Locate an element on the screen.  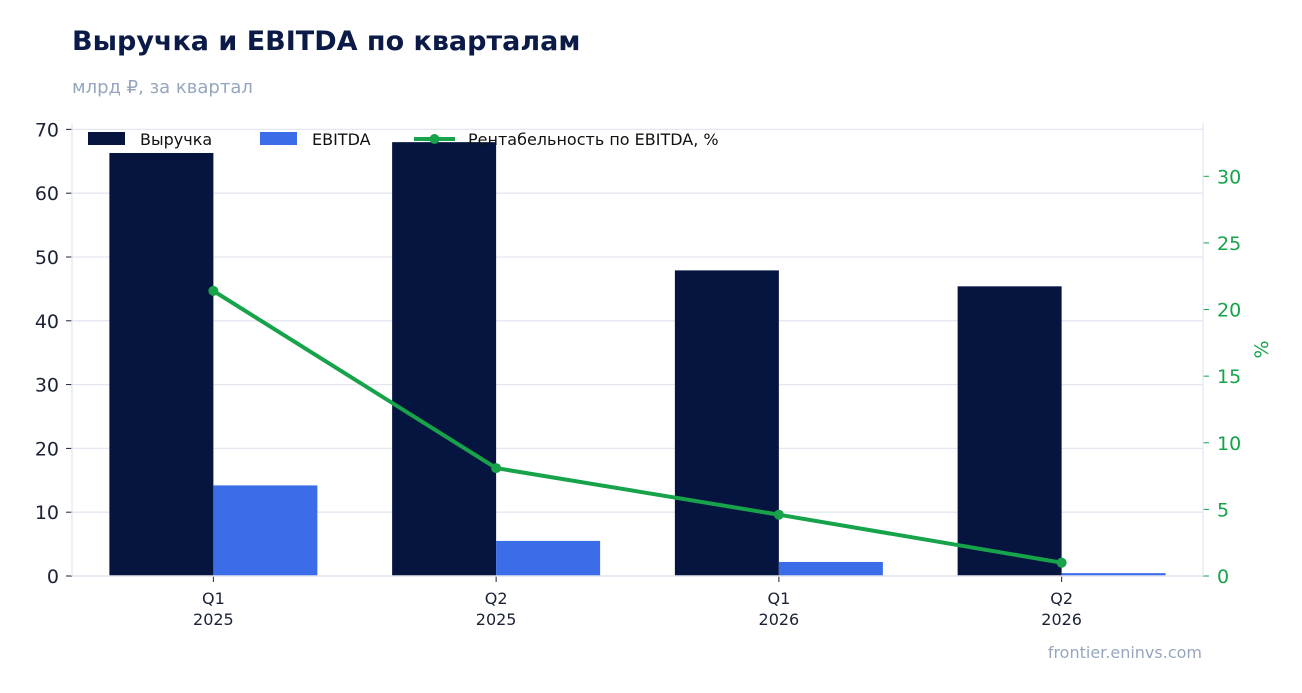
y-right-tick-label: 0 is located at coordinates (1223, 577).